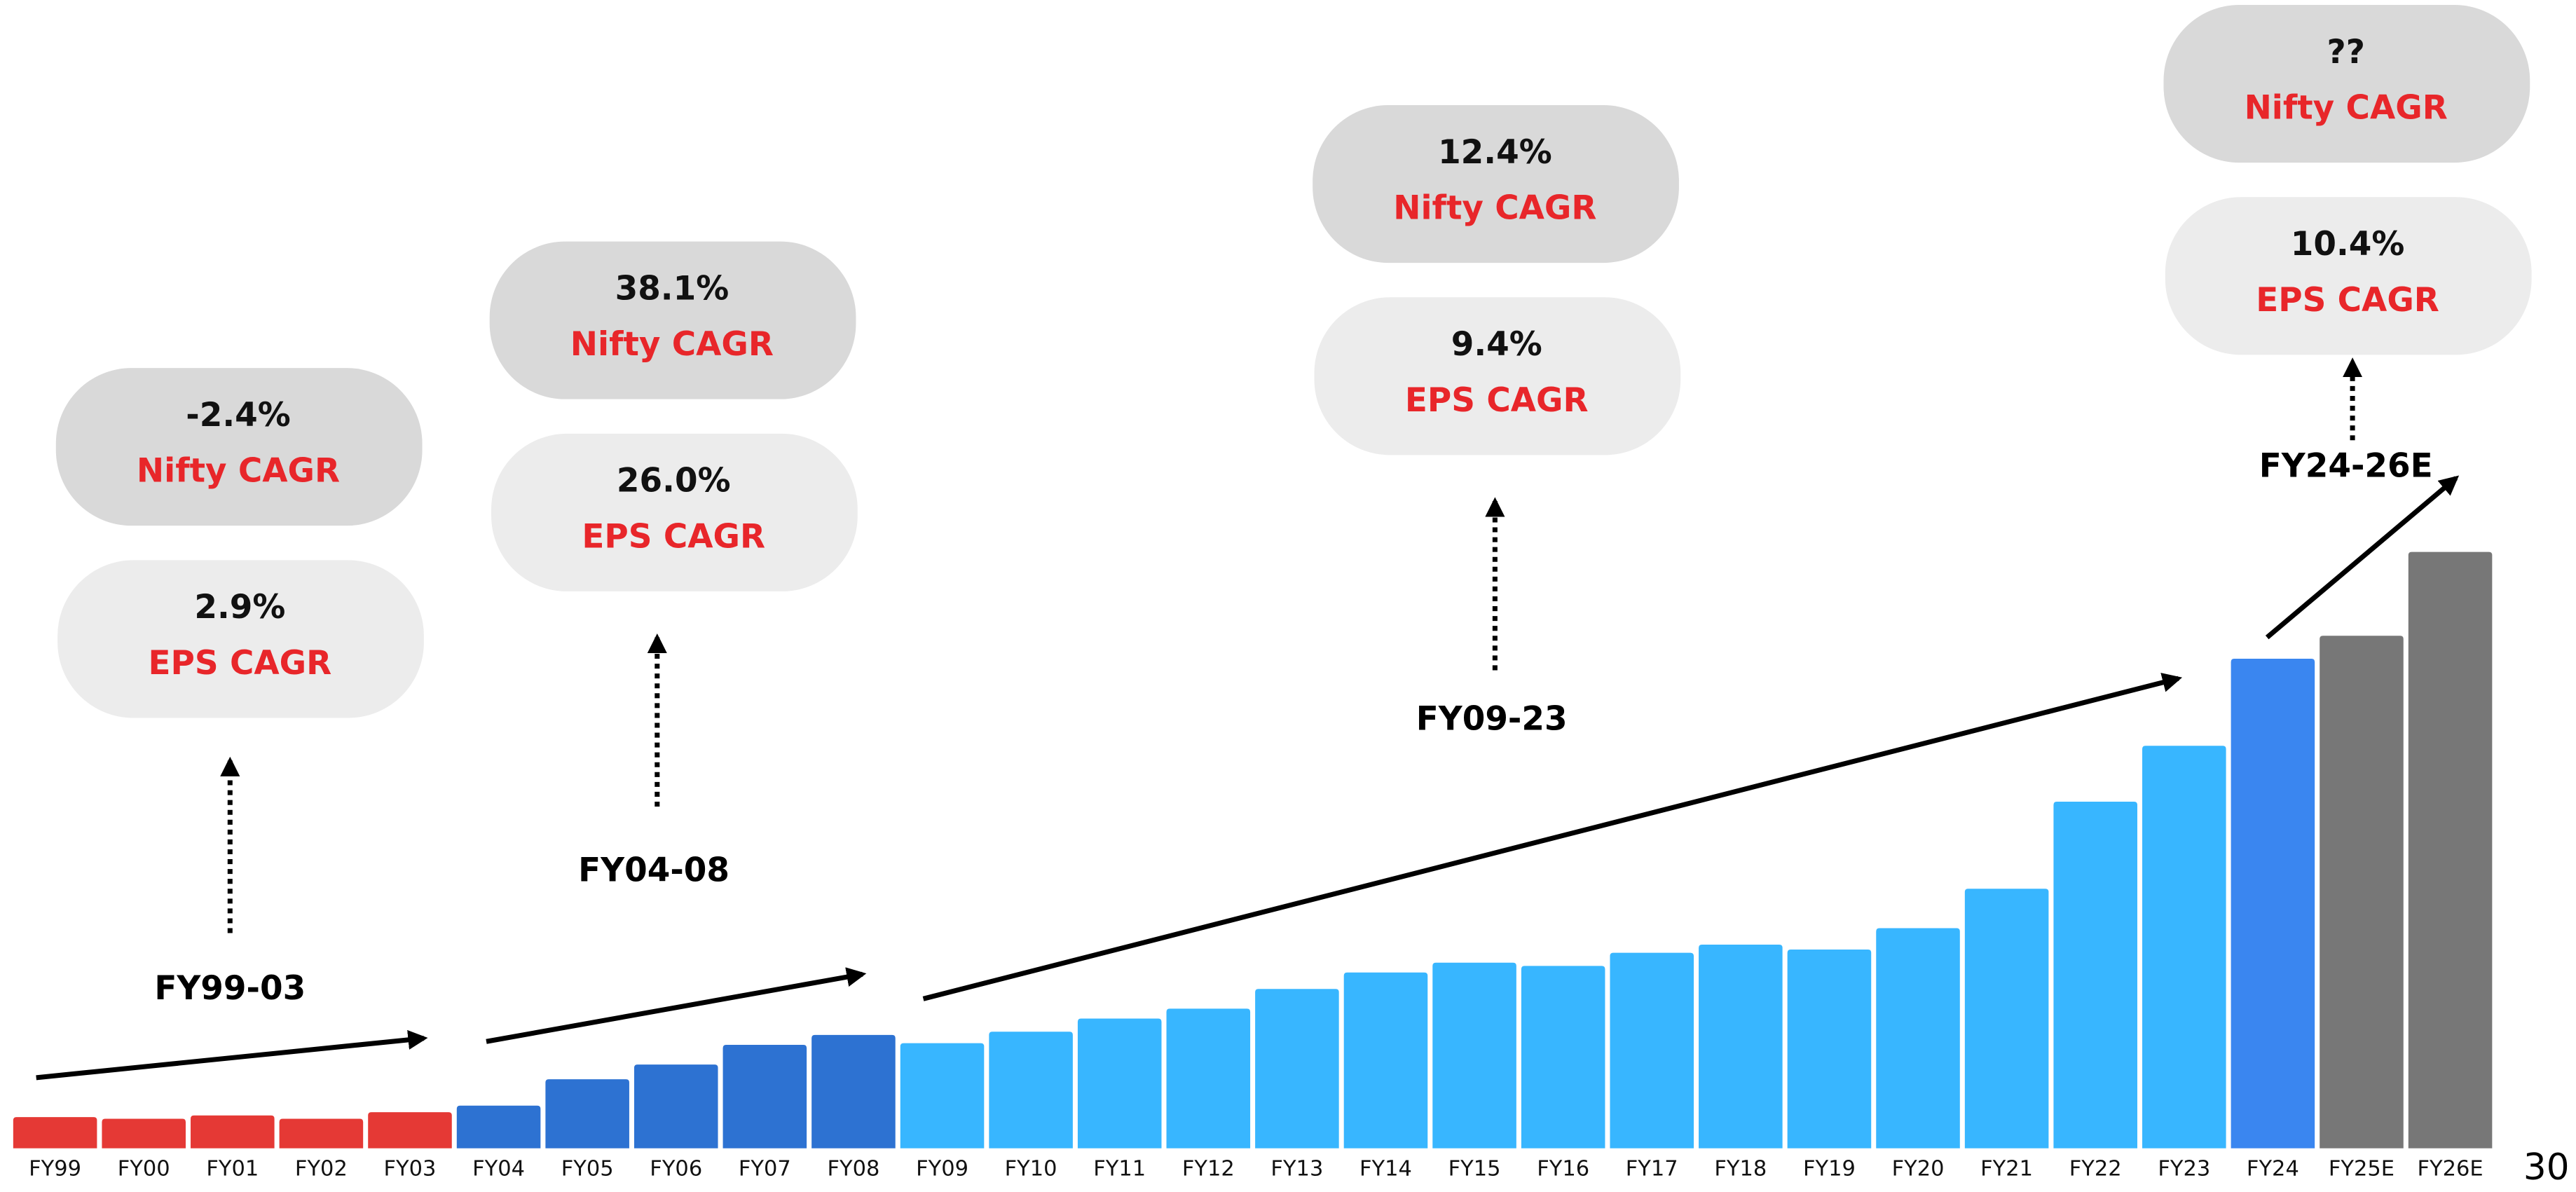 The width and height of the screenshot is (2576, 1192). Describe the element at coordinates (2346, 466) in the screenshot. I see `period-label: FY24-26E` at that location.